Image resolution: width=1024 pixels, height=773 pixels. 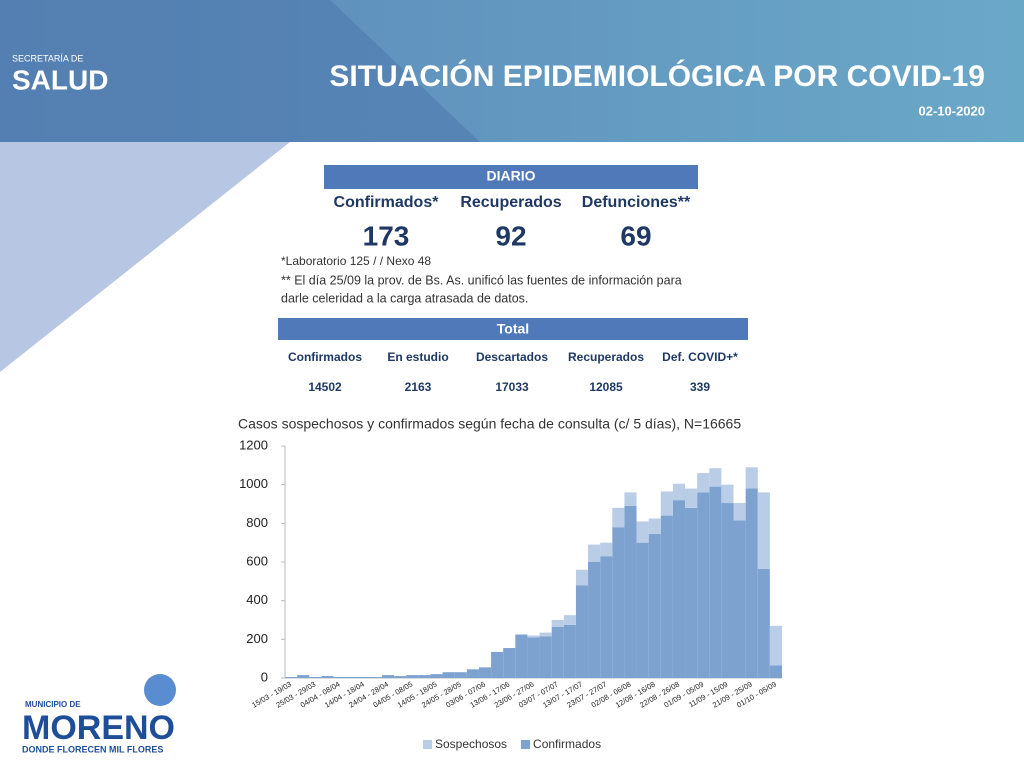 What do you see at coordinates (253, 483) in the screenshot?
I see `y-tick-label: 1000` at bounding box center [253, 483].